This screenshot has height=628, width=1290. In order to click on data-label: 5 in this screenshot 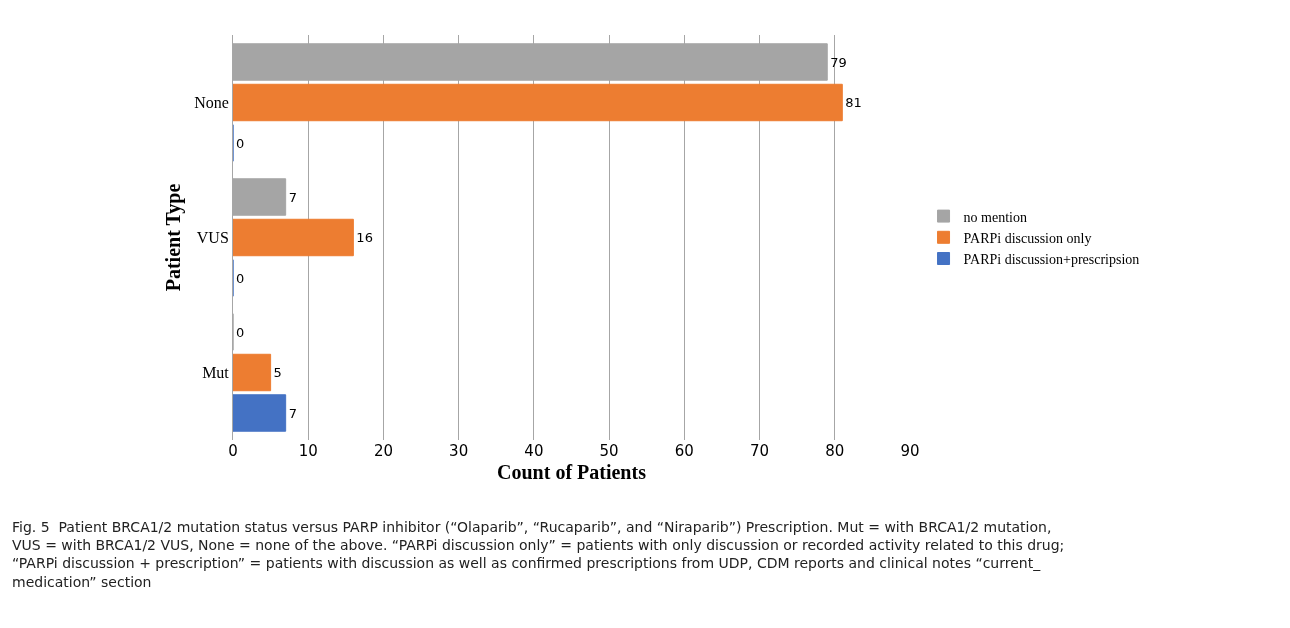, I will do `click(277, 372)`.